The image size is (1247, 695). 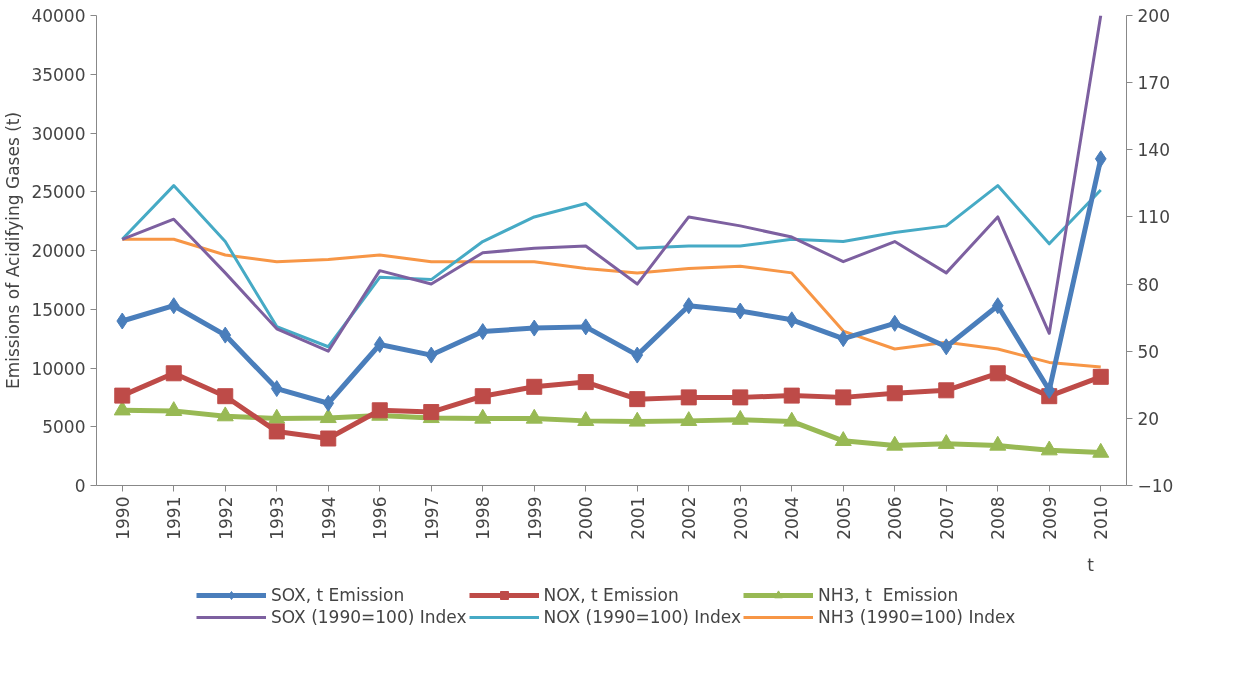 What do you see at coordinates (1153, 83) in the screenshot?
I see `y2-tick-label: 170` at bounding box center [1153, 83].